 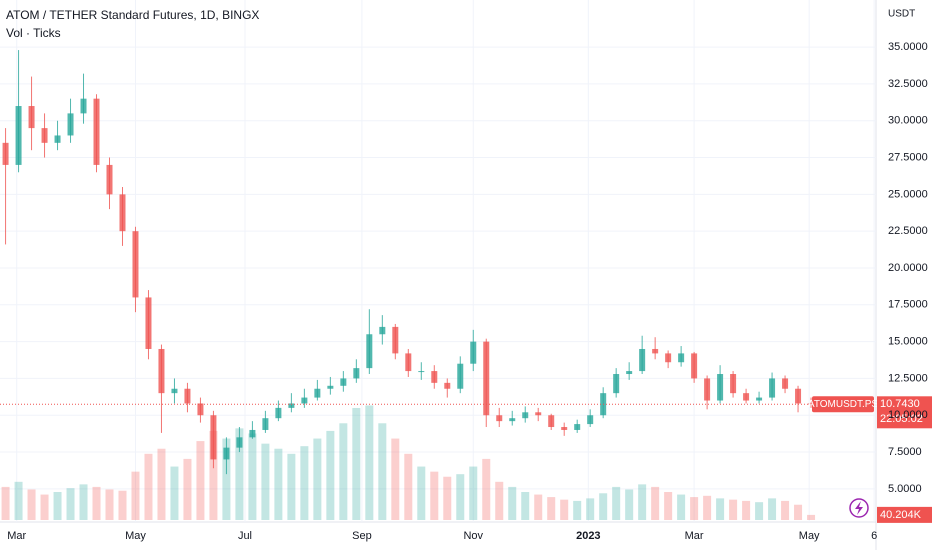 I want to click on x-tick-label: Jul, so click(x=245, y=536).